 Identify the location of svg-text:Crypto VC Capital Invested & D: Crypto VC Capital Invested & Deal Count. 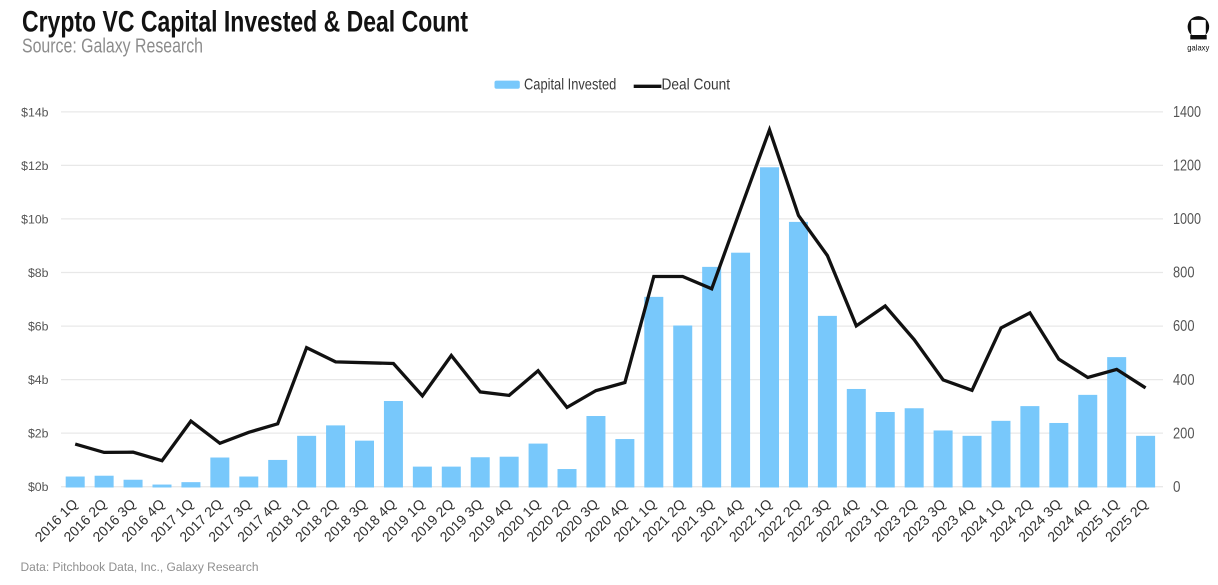
(245, 22).